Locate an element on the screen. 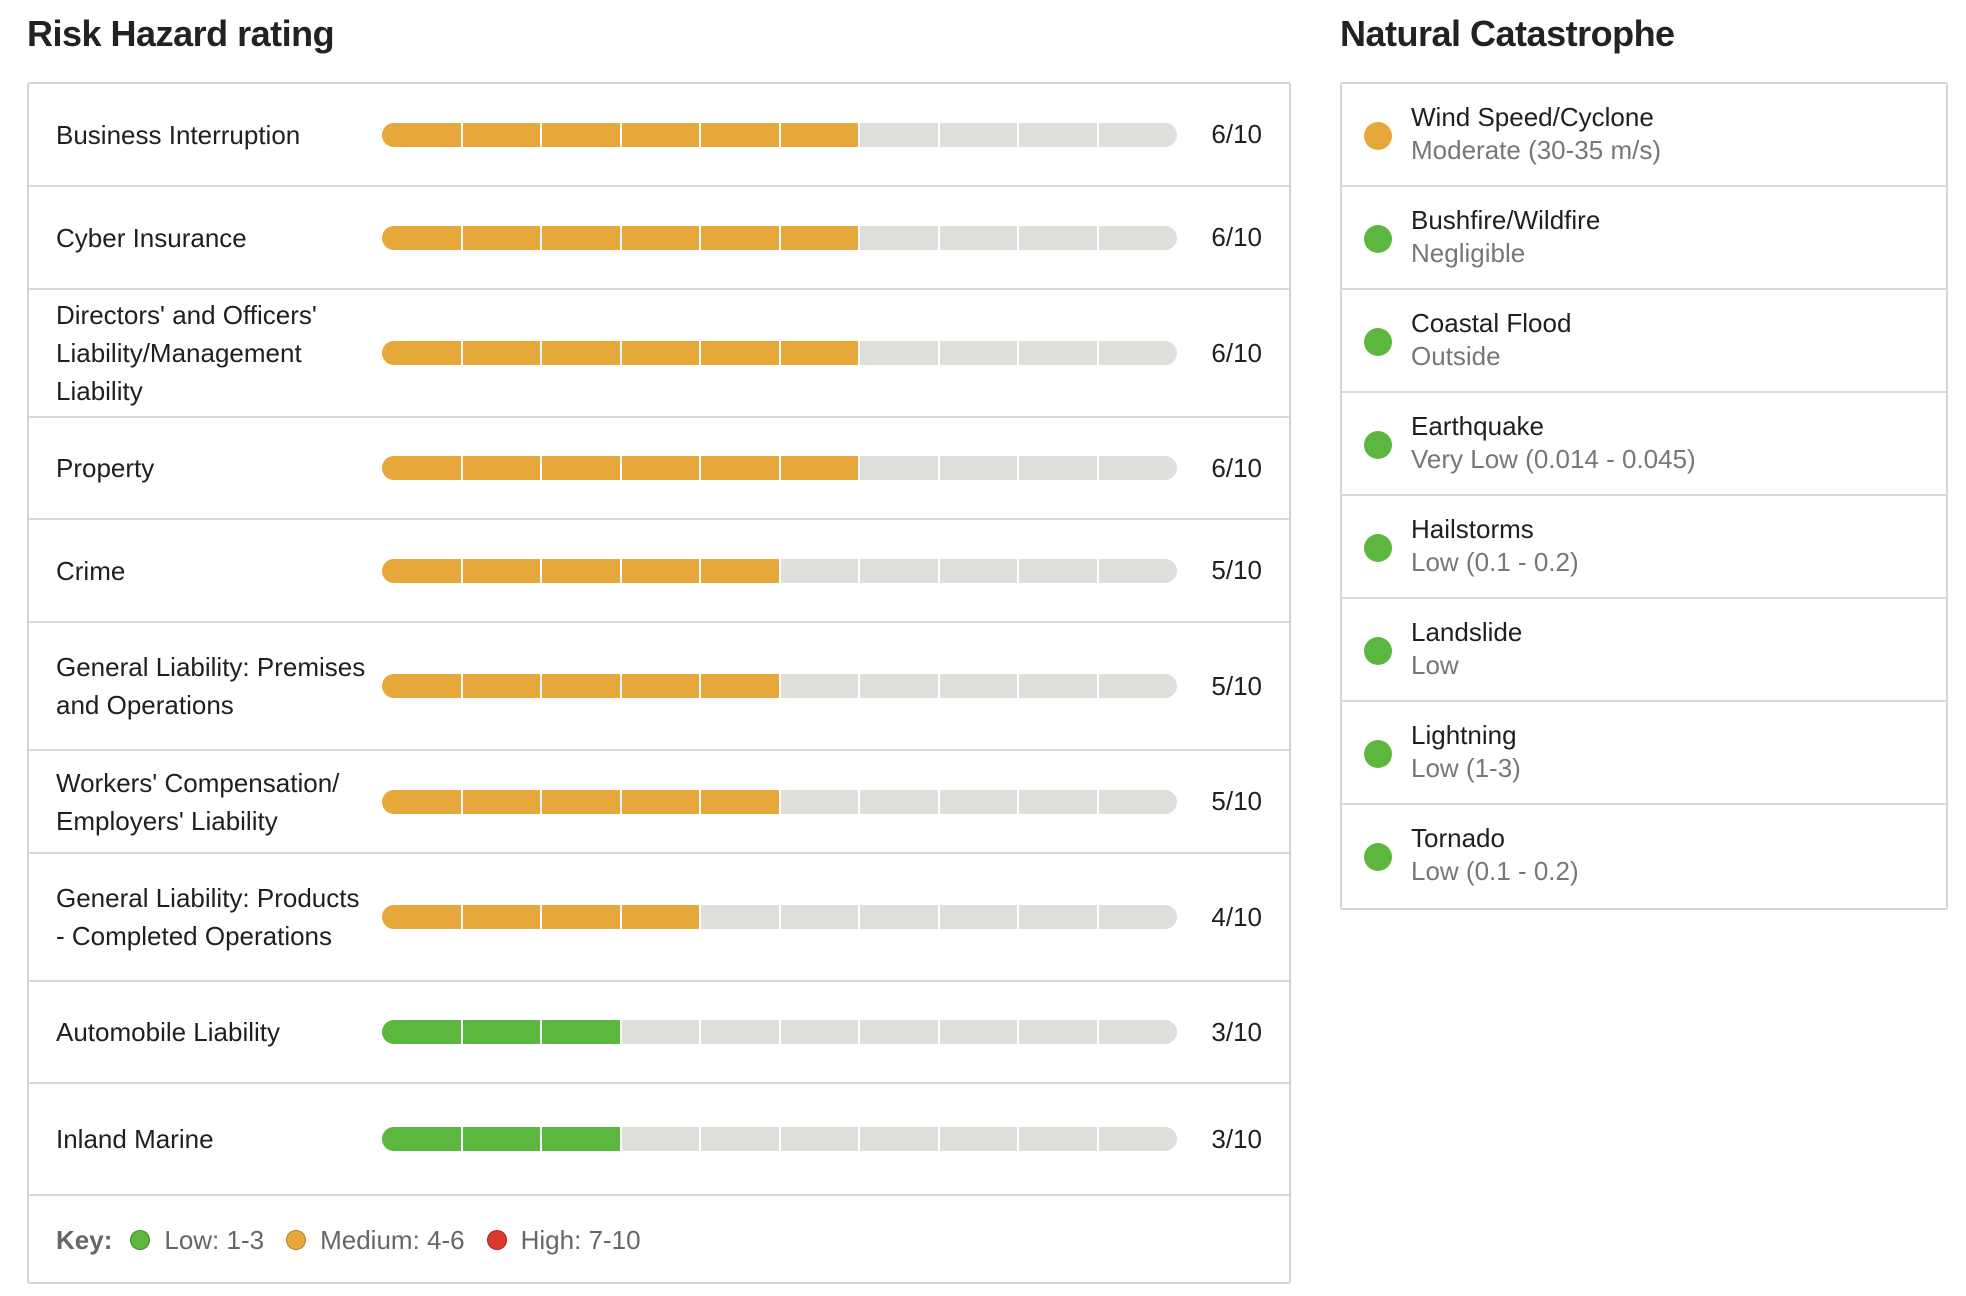 This screenshot has width=1966, height=1296. catastrophe-name: Tornado is located at coordinates (1458, 838).